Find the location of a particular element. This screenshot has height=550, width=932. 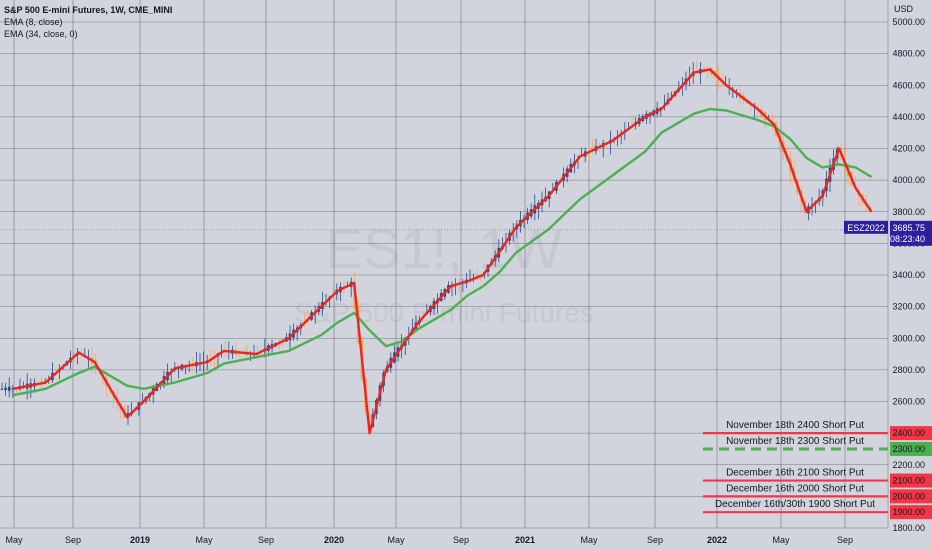

put-level-price: 2000.00 is located at coordinates (908, 496).